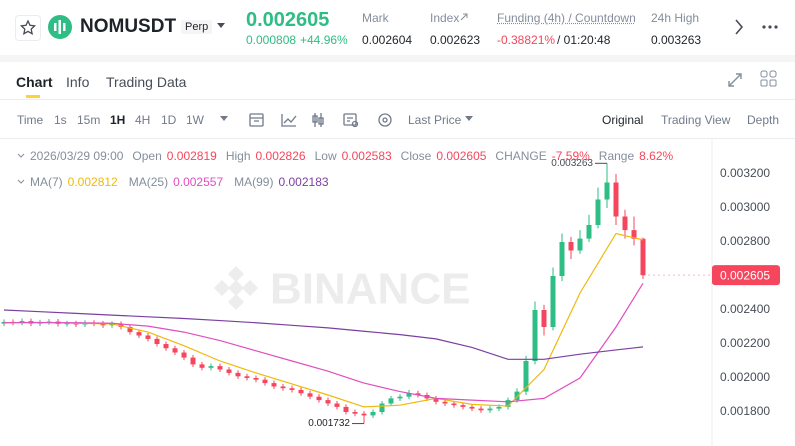  I want to click on last-price-label: 0.002605, so click(745, 275).